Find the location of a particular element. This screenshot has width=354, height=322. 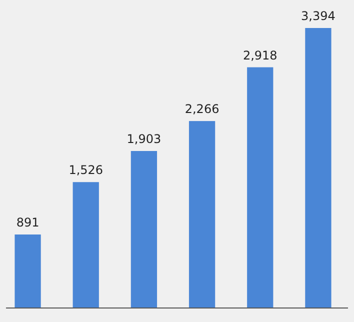

data-label: 2,266 is located at coordinates (202, 109).